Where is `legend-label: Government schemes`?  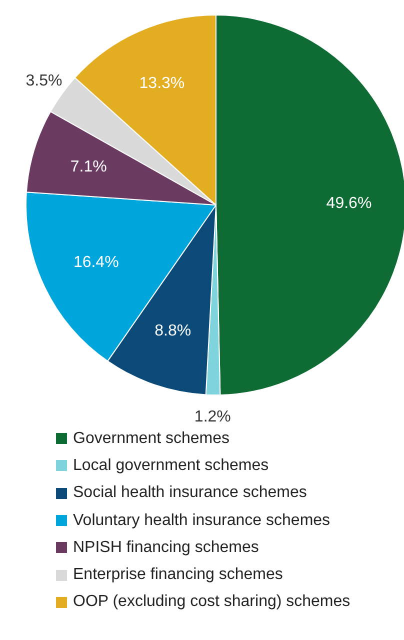 legend-label: Government schemes is located at coordinates (151, 439).